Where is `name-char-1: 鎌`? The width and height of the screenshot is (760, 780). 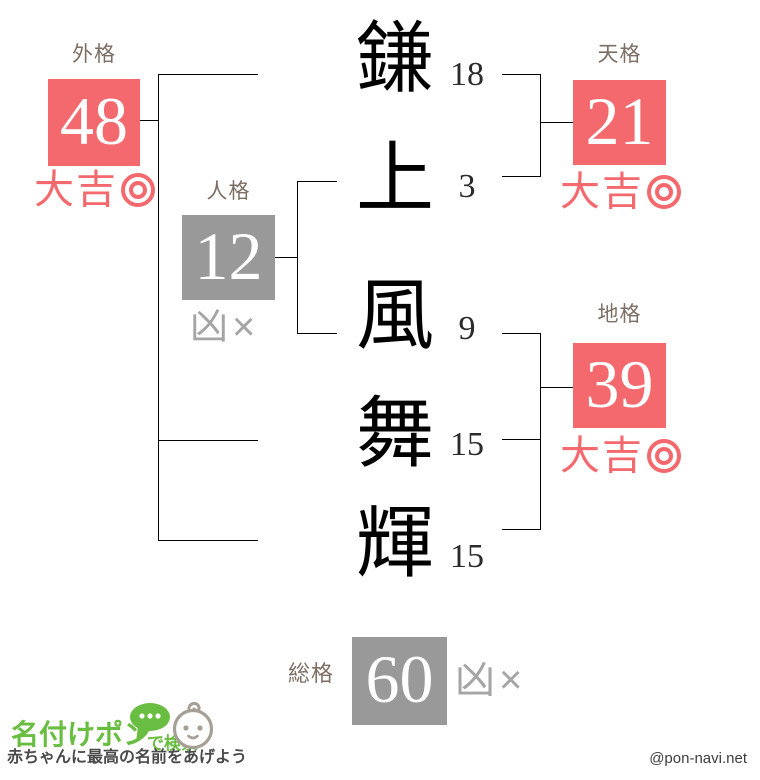
name-char-1: 鎌 is located at coordinates (394, 58).